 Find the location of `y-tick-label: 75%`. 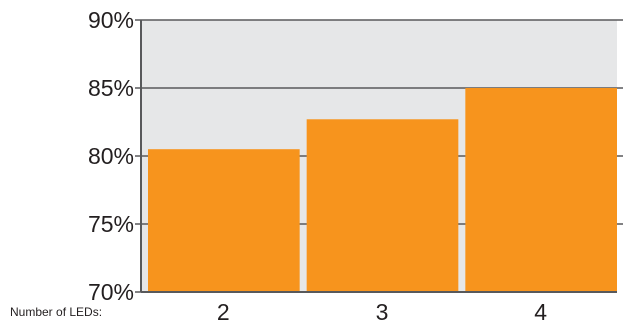

y-tick-label: 75% is located at coordinates (111, 224).